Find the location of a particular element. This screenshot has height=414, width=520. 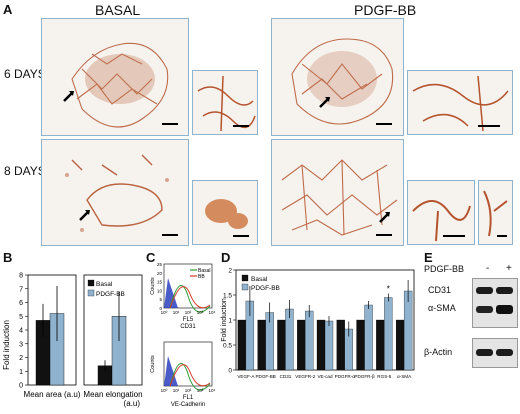

panel-label-a: A is located at coordinates (8, 9).